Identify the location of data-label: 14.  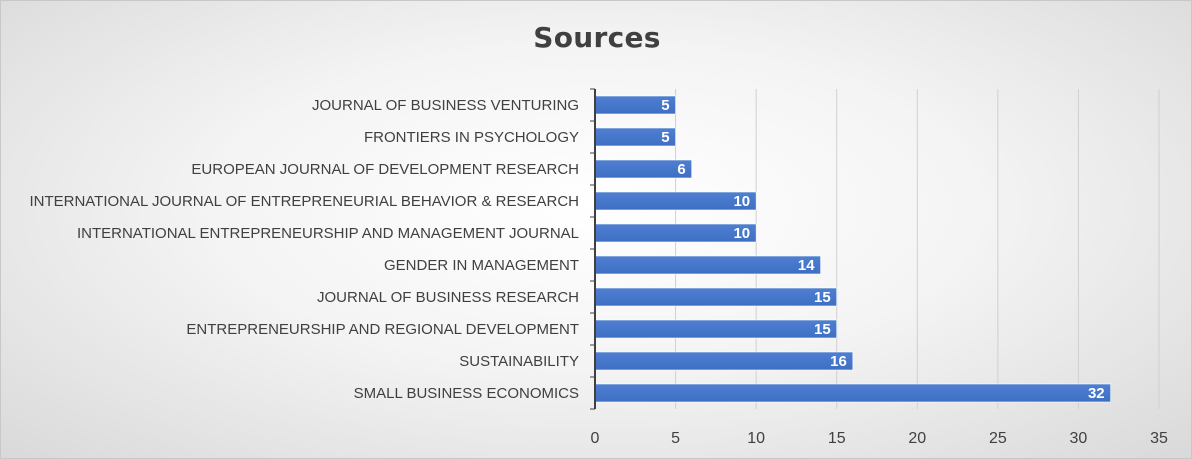
(806, 265).